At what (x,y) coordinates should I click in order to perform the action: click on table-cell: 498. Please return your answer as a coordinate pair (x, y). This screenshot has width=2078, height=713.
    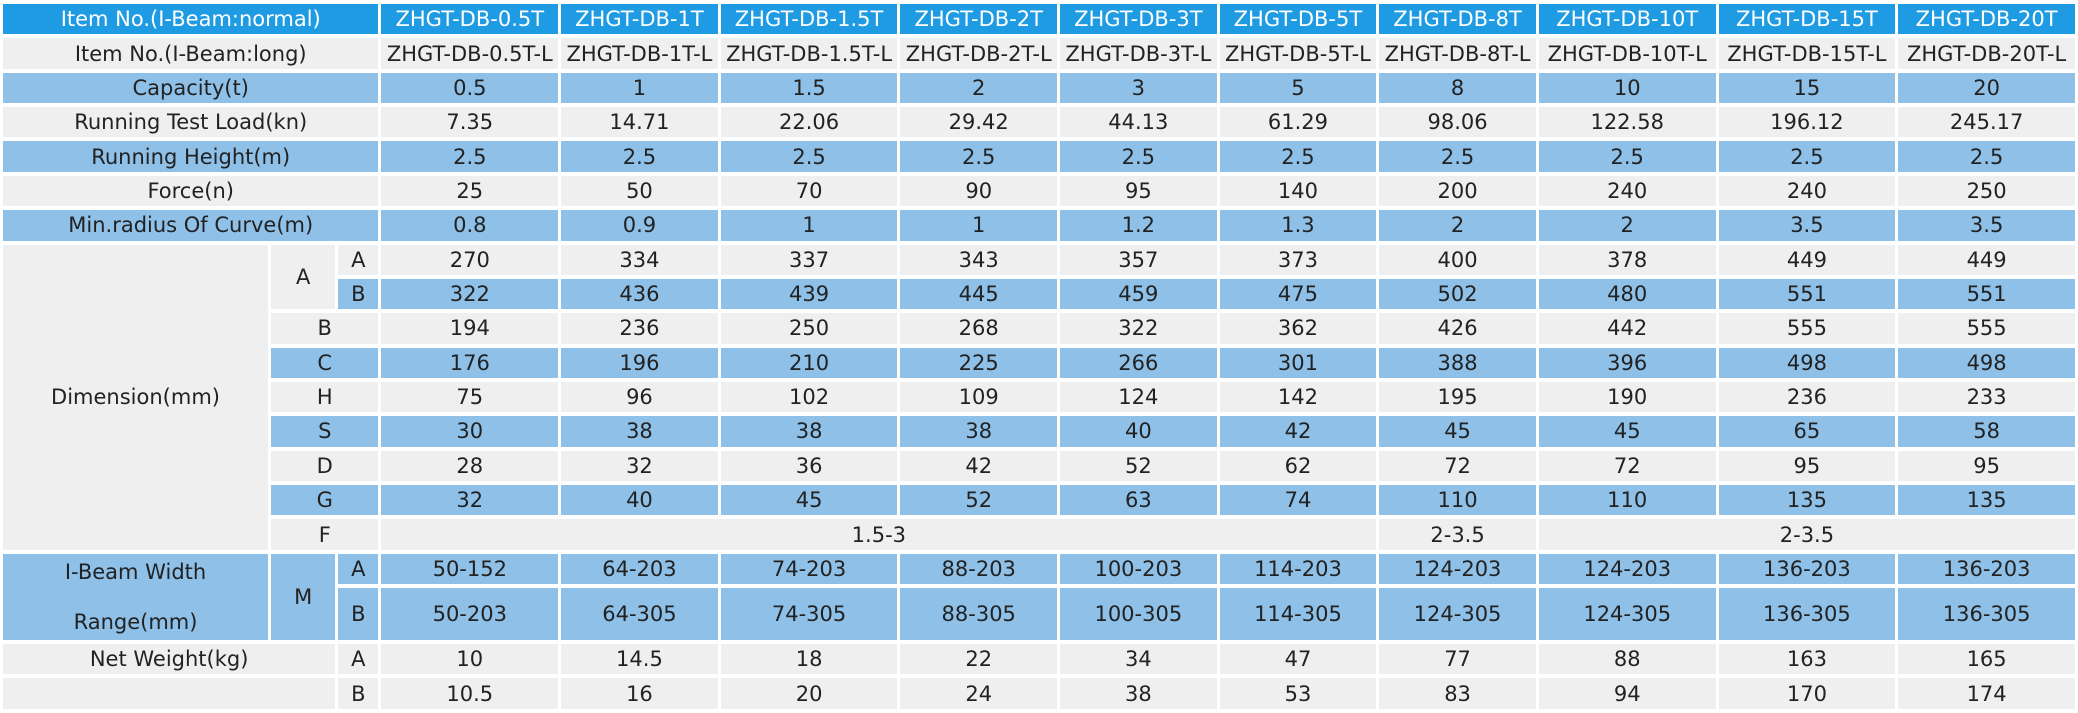
    Looking at the image, I should click on (1986, 362).